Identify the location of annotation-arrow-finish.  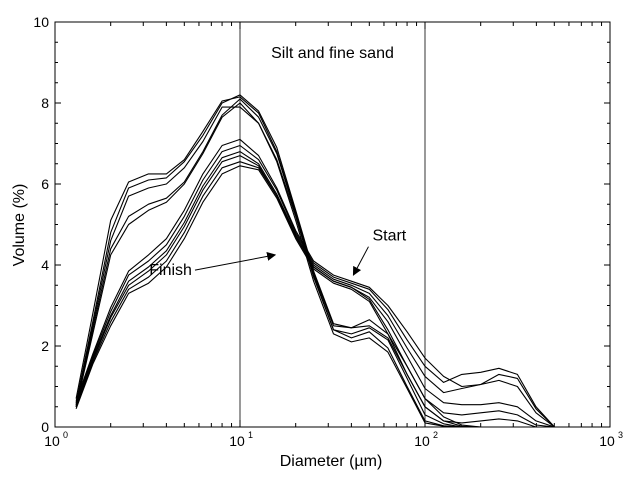
(235, 261).